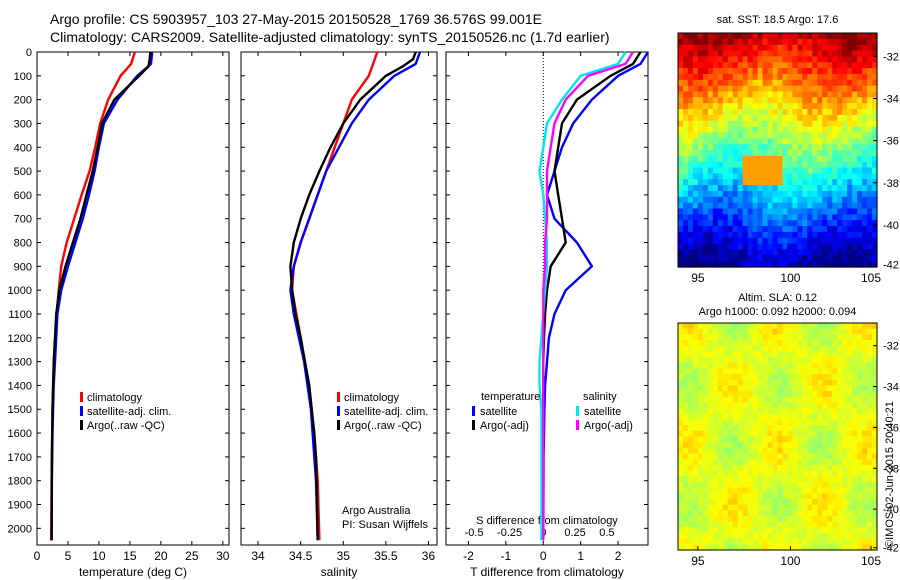 Image resolution: width=900 pixels, height=580 pixels. Describe the element at coordinates (778, 312) in the screenshot. I see `sla-map-subtitle: Argo h1000: 0.092 h2000: 0.094` at that location.